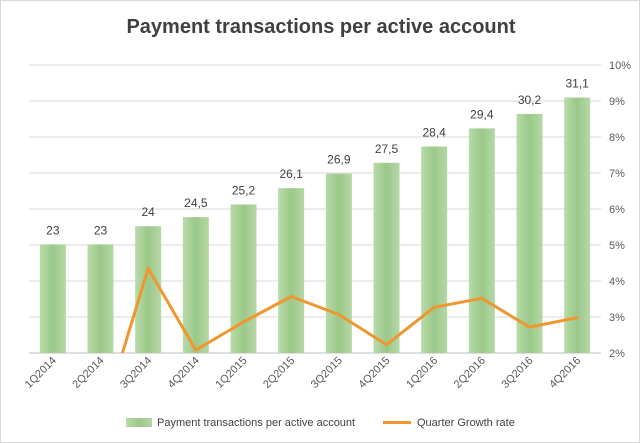  Describe the element at coordinates (320, 27) in the screenshot. I see `chart-title: Payment transactions per active account` at that location.